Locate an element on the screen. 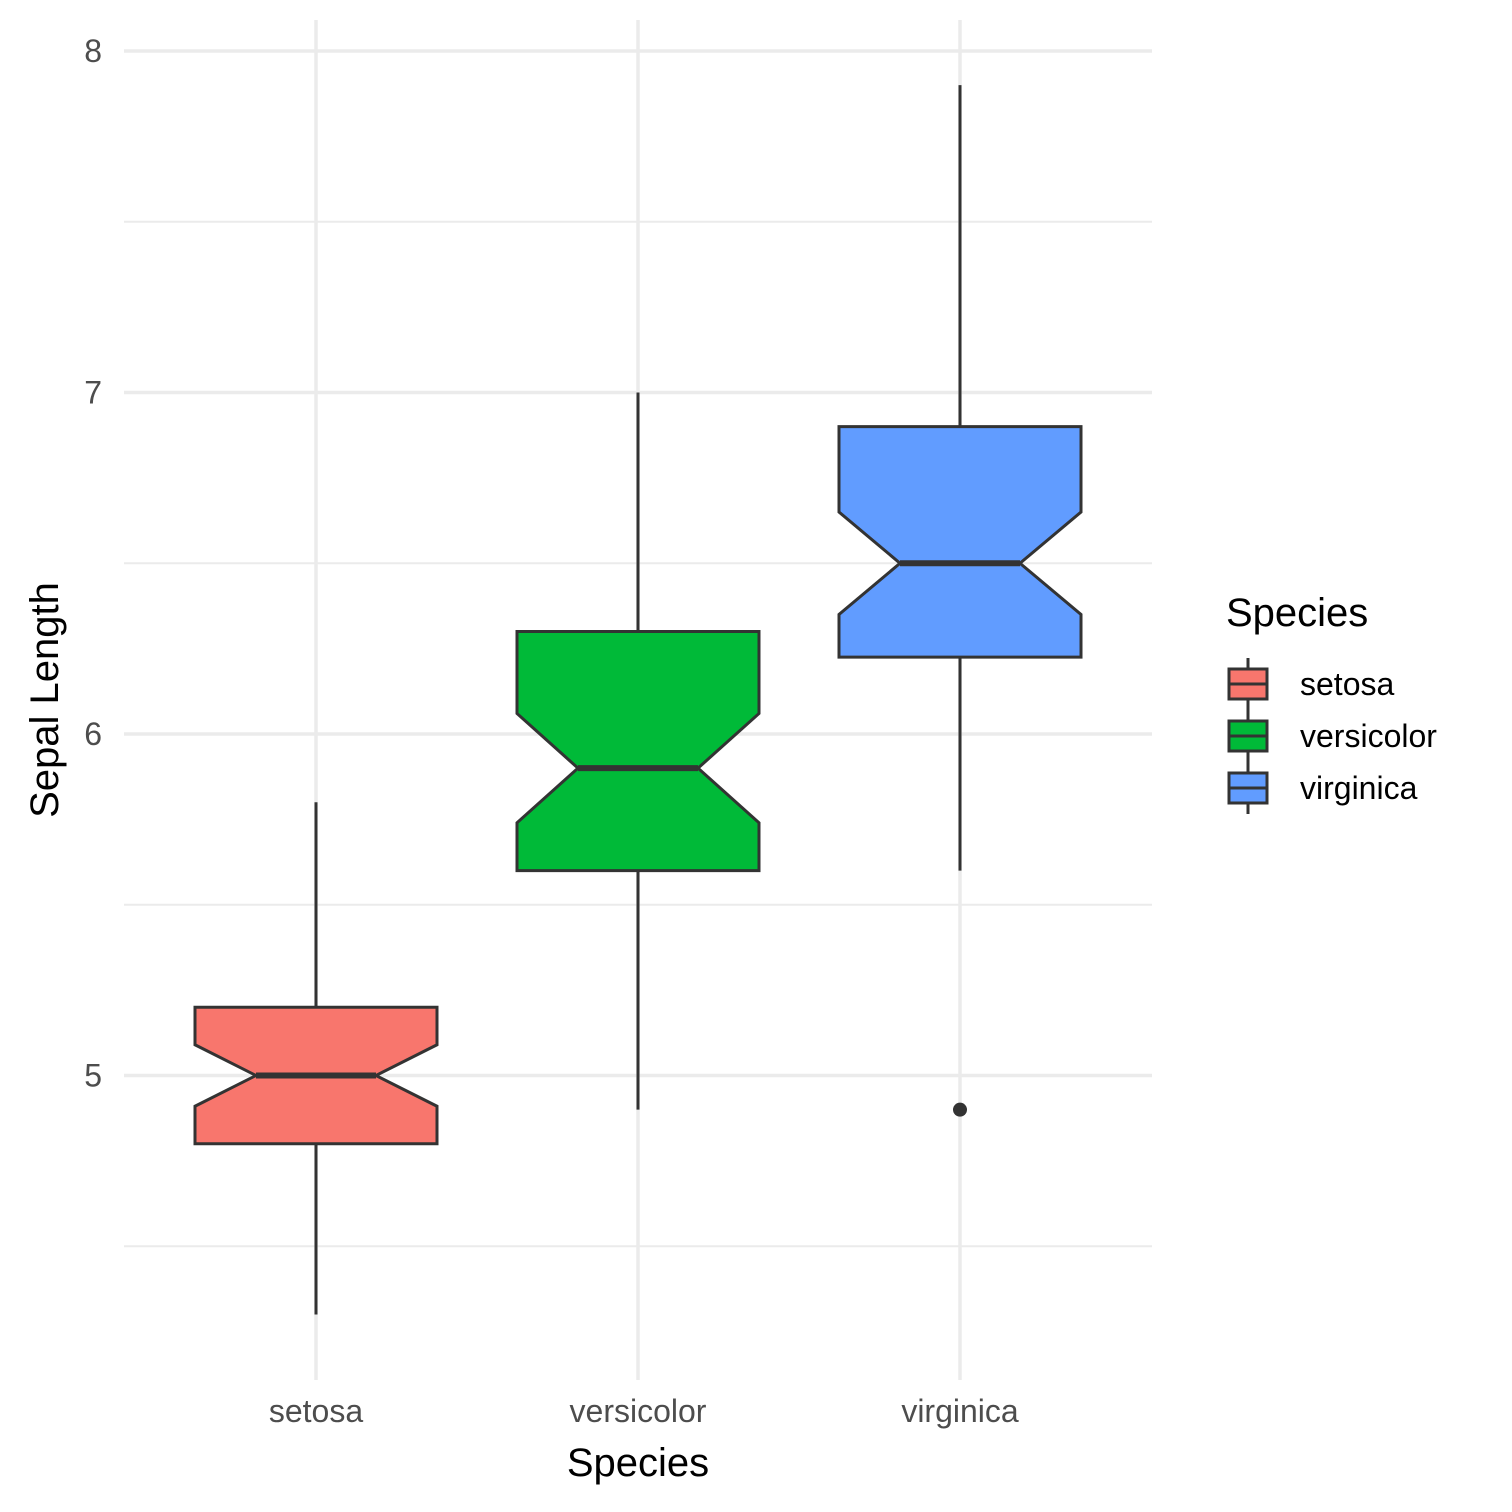  box-versicolor is located at coordinates (638, 751).